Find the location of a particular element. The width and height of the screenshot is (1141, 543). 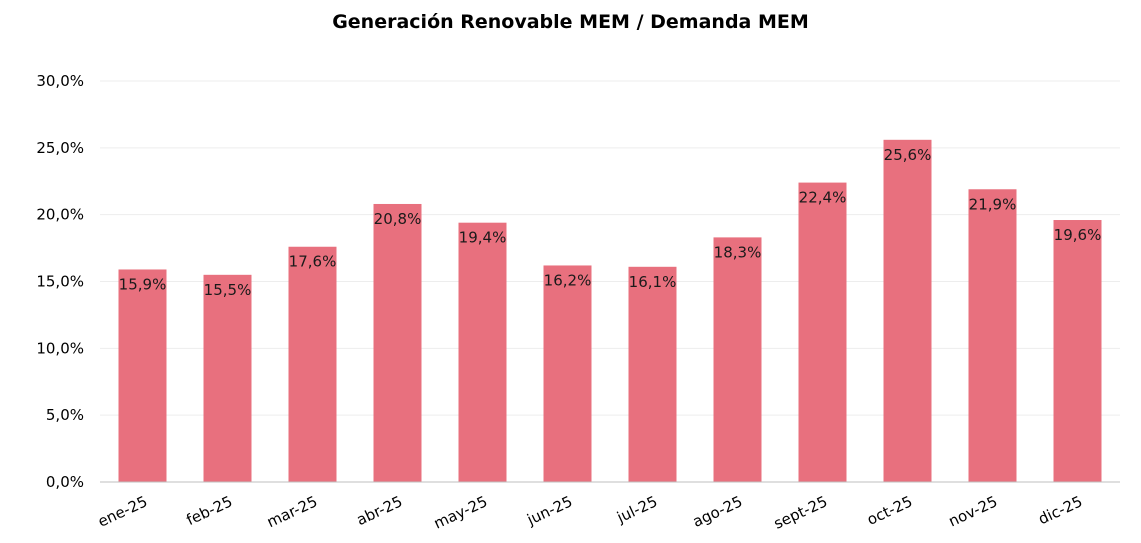

y-tick-label: 15,0% is located at coordinates (60, 282).